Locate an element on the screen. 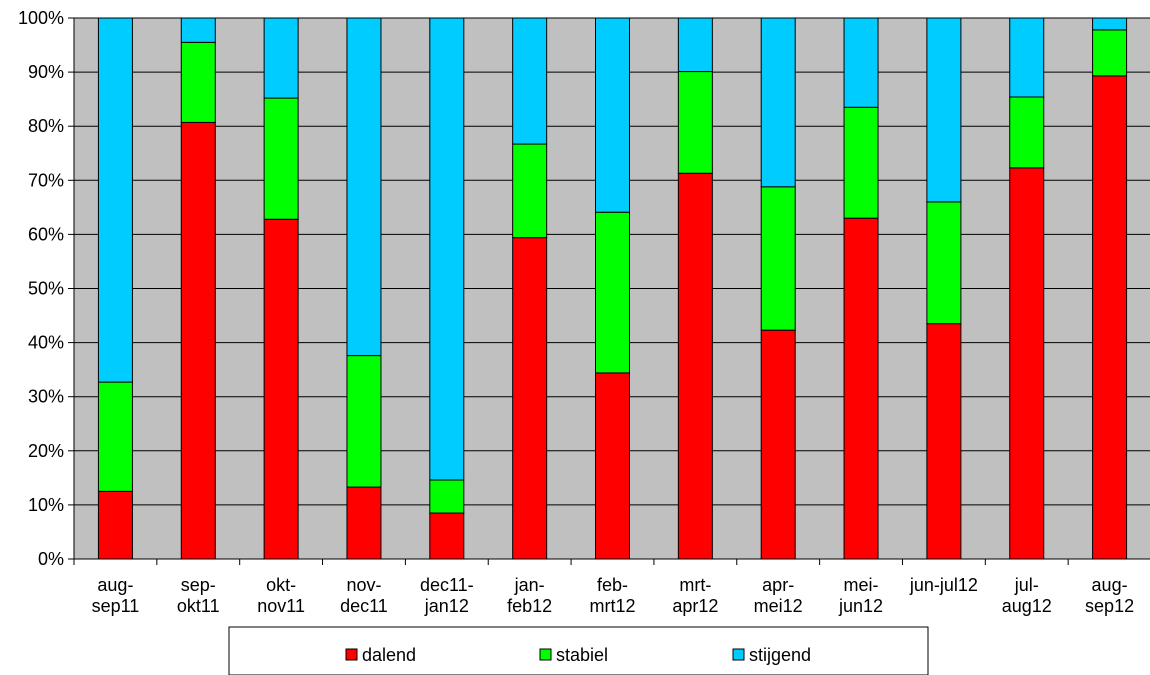  x-tick-label: nov11 is located at coordinates (281, 606).